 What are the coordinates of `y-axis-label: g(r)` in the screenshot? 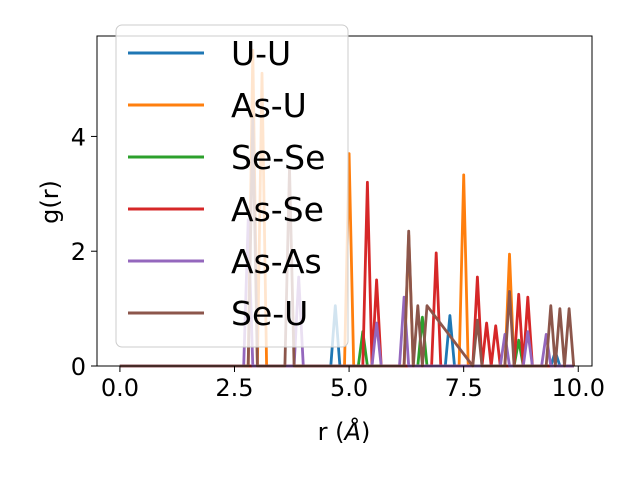 It's located at (50, 202).